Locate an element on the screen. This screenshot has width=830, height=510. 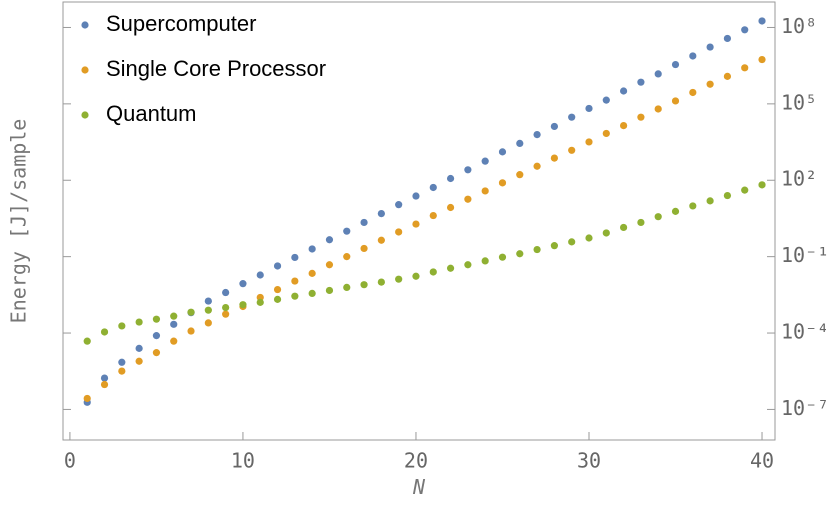
y-tick-label: 10⁸ is located at coordinates (799, 26).